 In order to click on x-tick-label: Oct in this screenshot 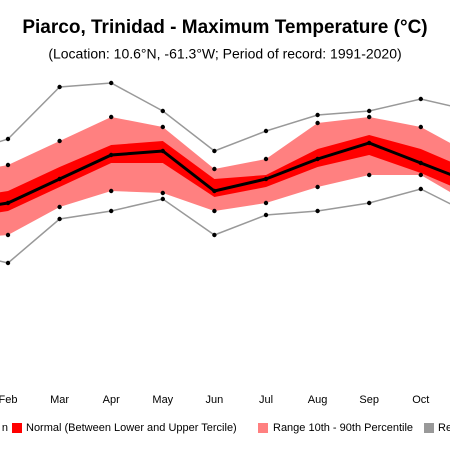, I will do `click(420, 400)`.